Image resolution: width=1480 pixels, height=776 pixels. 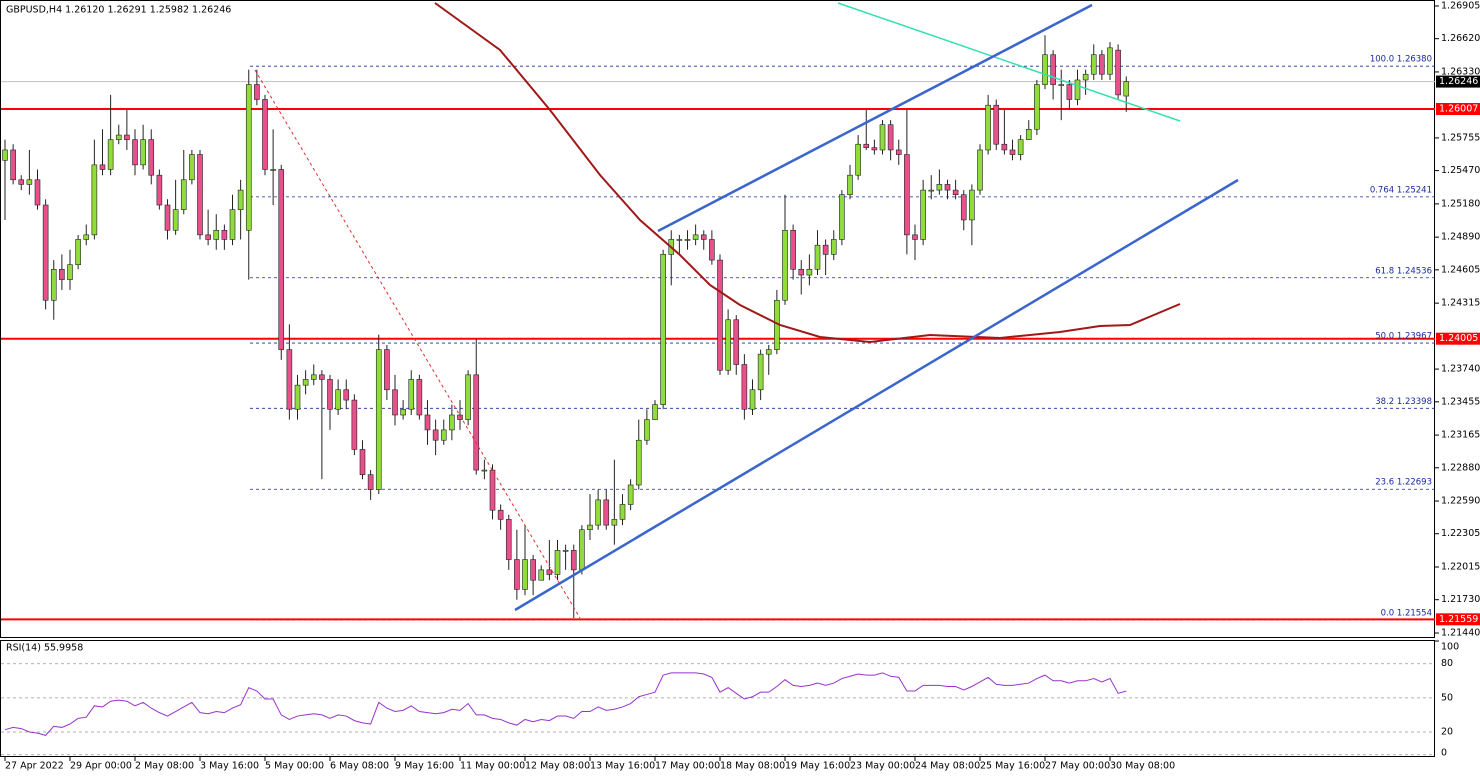 I want to click on x-tick-label: 25 May 16:00, so click(x=1012, y=766).